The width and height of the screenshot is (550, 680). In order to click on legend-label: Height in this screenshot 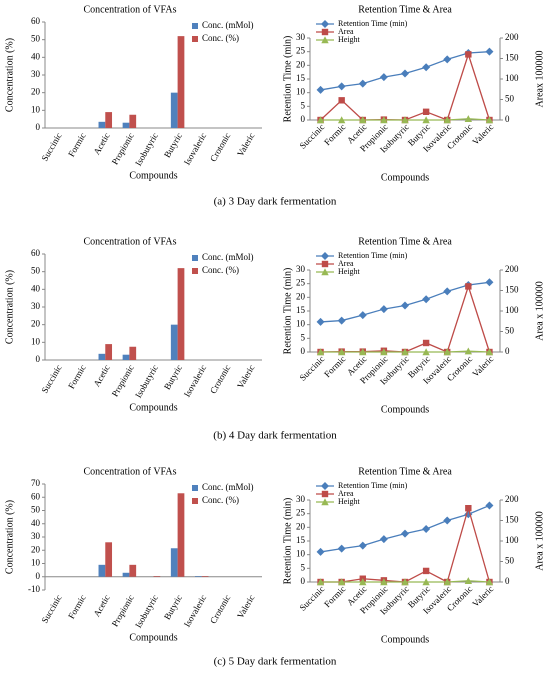, I will do `click(349, 271)`.